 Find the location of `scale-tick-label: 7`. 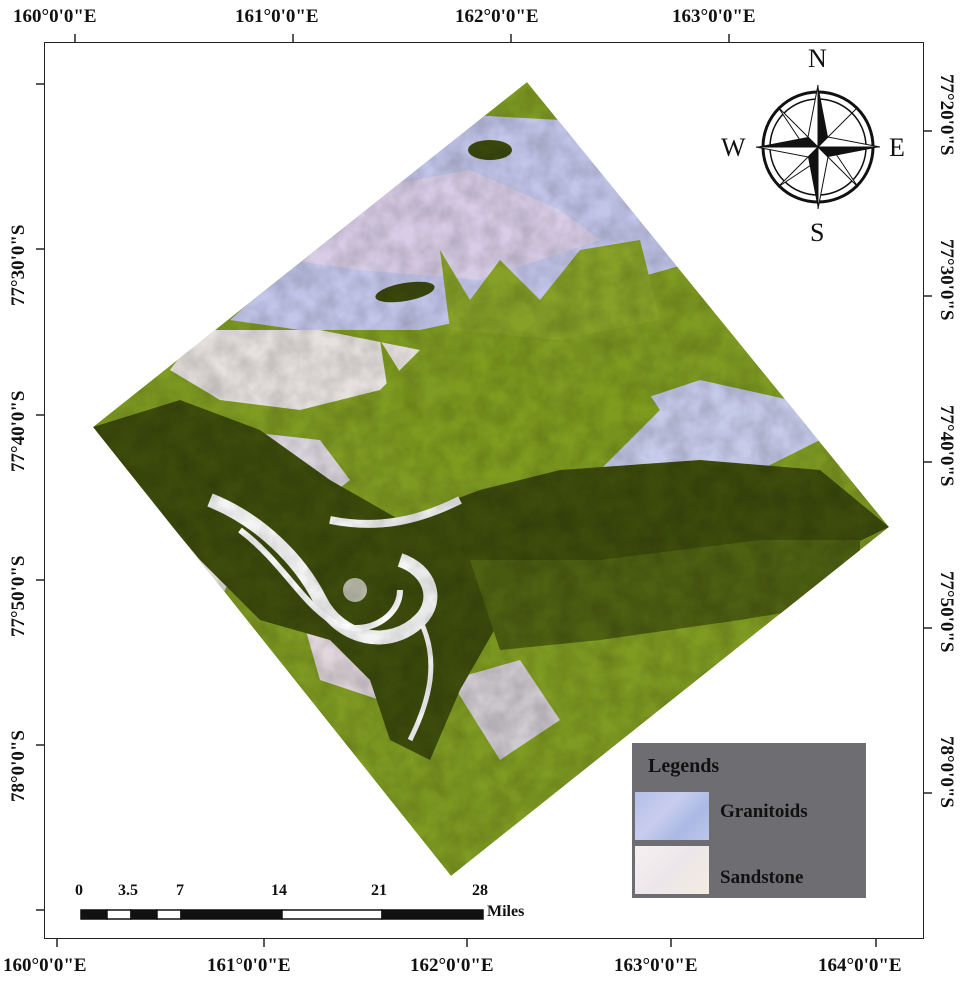

scale-tick-label: 7 is located at coordinates (180, 890).